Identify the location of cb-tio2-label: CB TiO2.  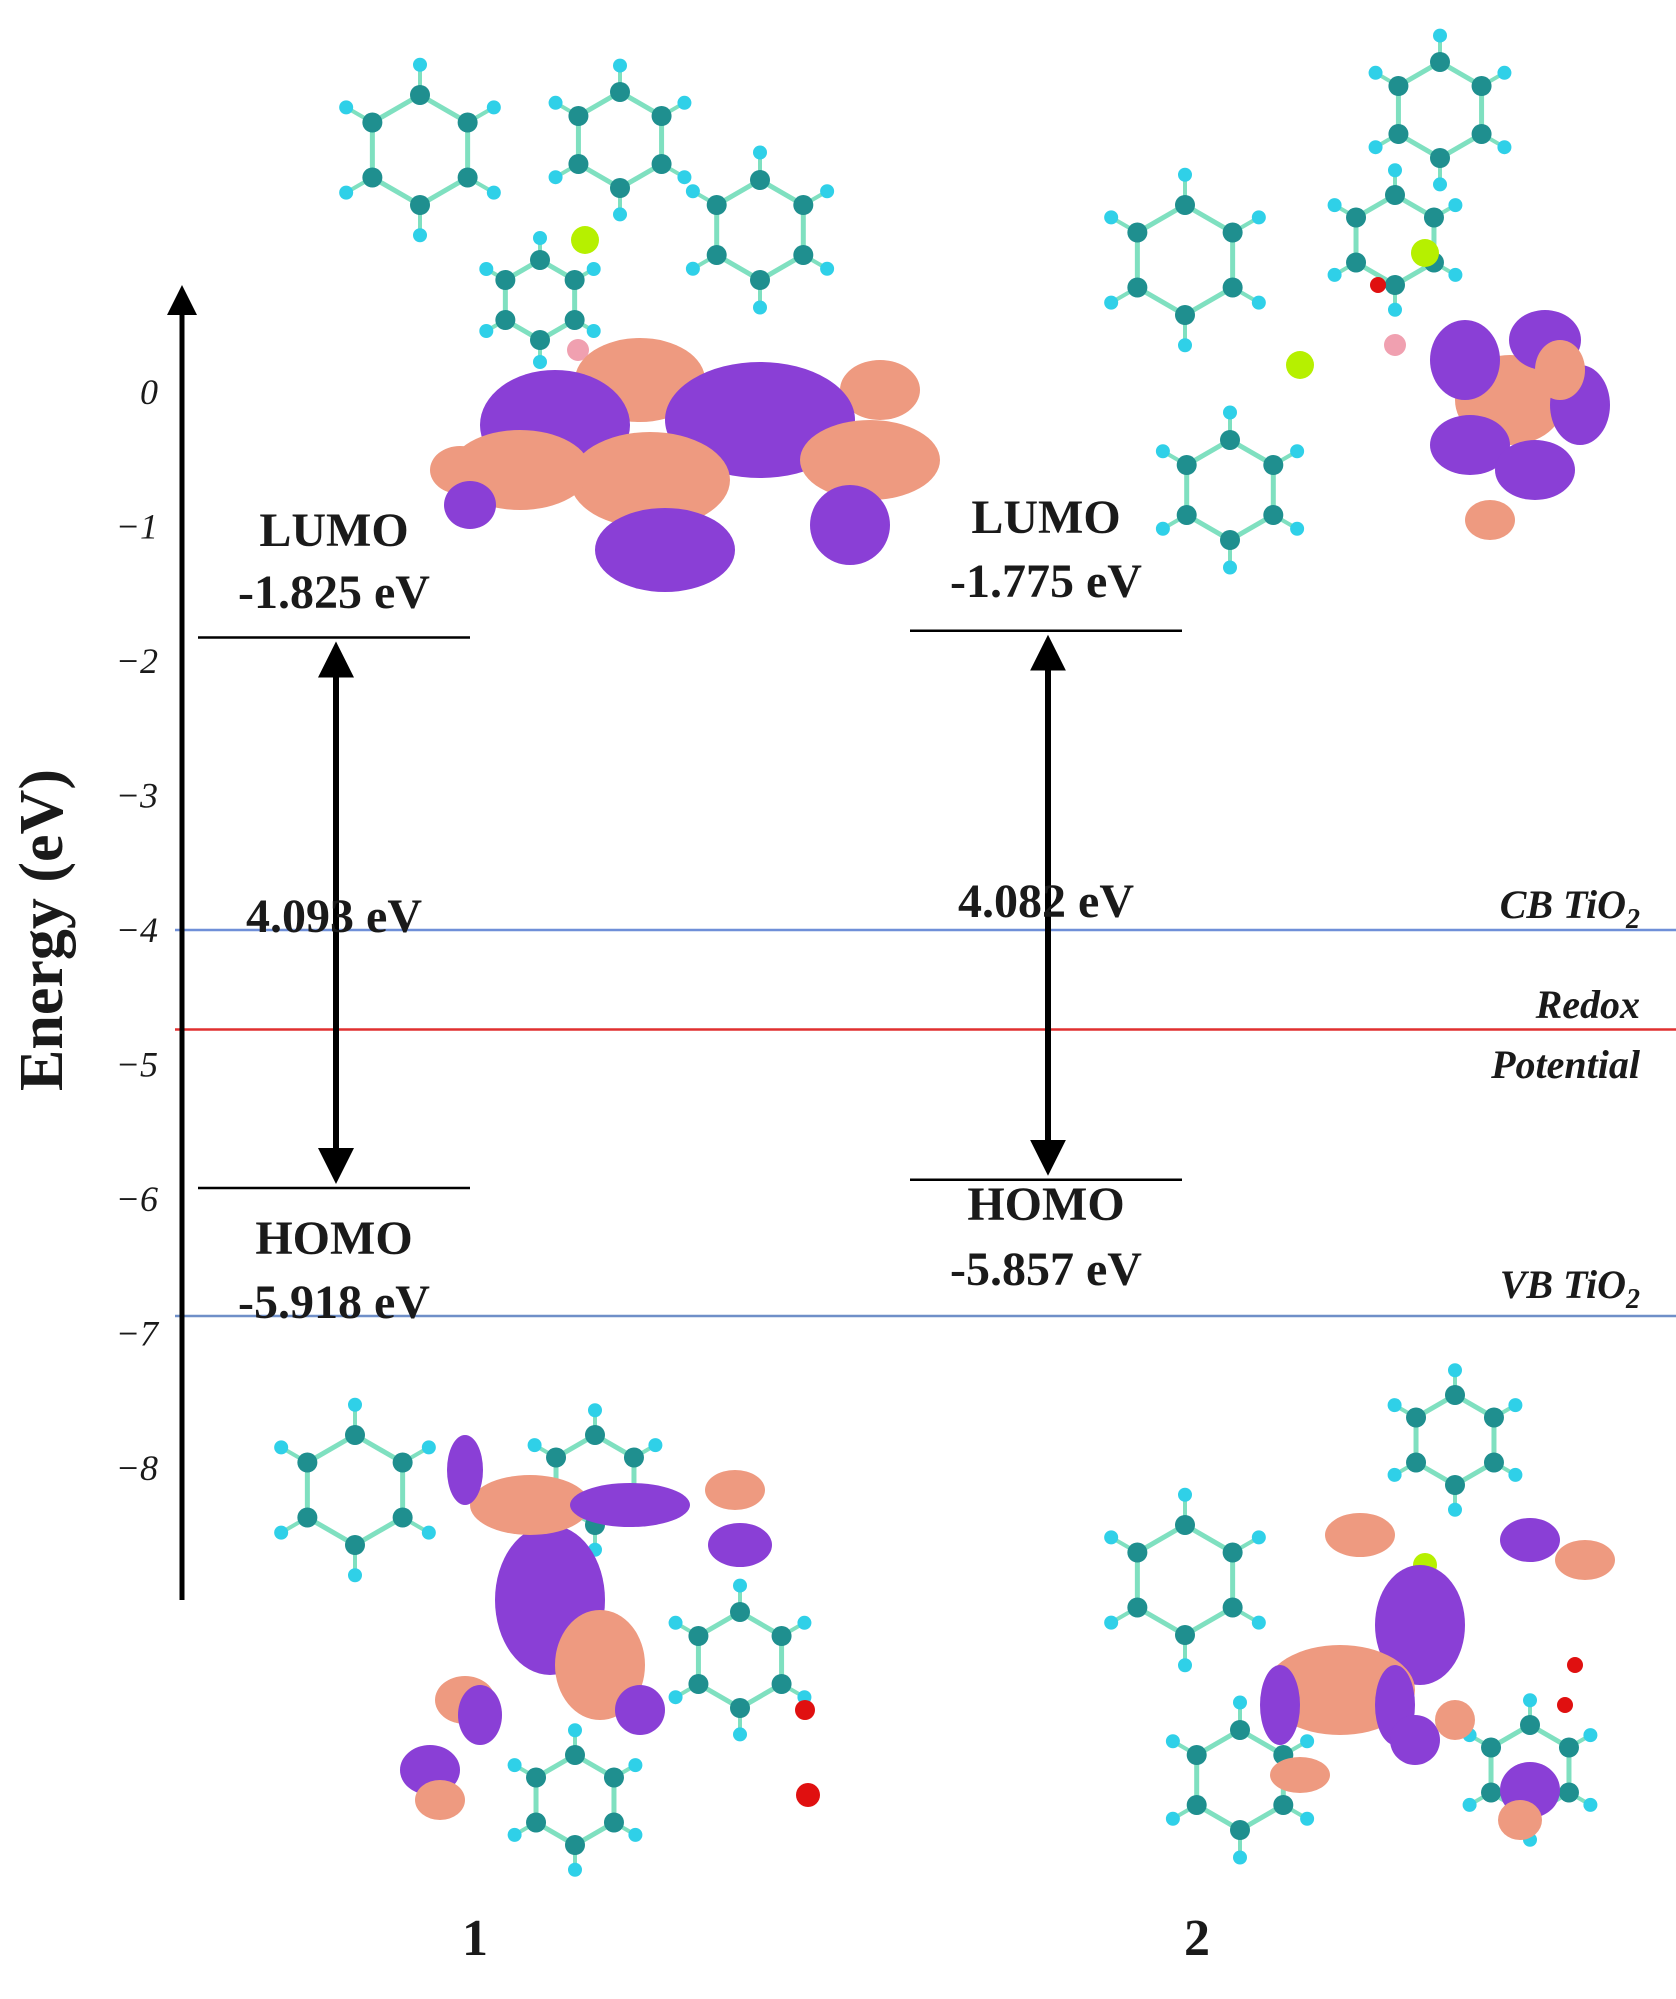
(1570, 908).